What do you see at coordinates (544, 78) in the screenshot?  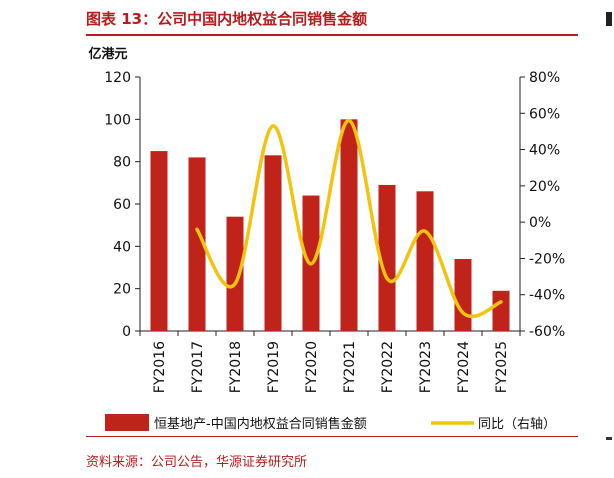 I see `right-tick-label: 80%` at bounding box center [544, 78].